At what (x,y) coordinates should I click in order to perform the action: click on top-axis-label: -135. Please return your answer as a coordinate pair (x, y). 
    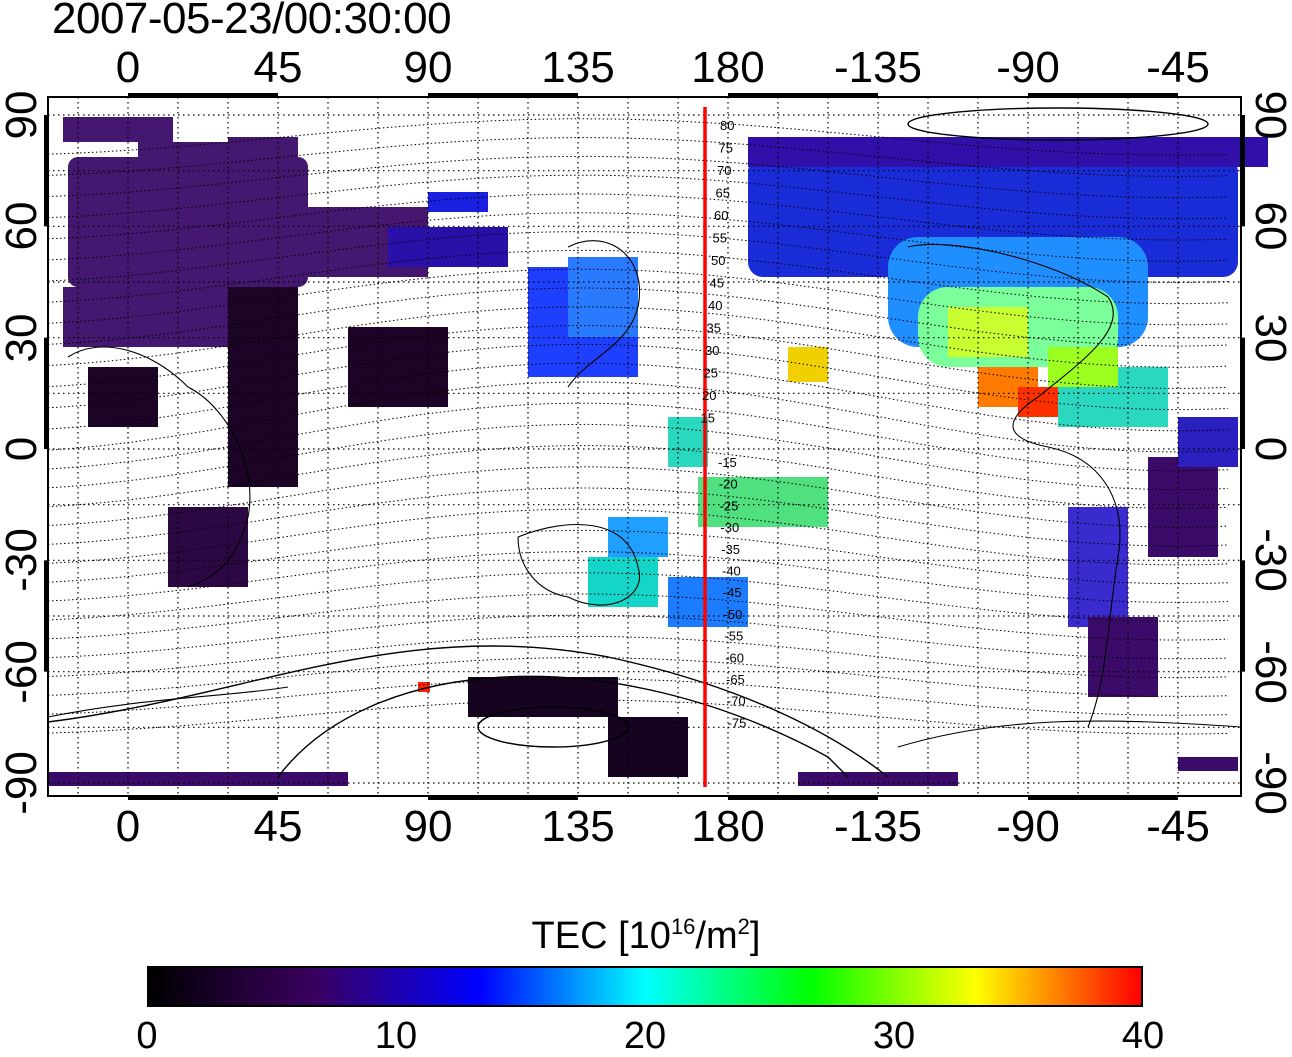
    Looking at the image, I should click on (878, 67).